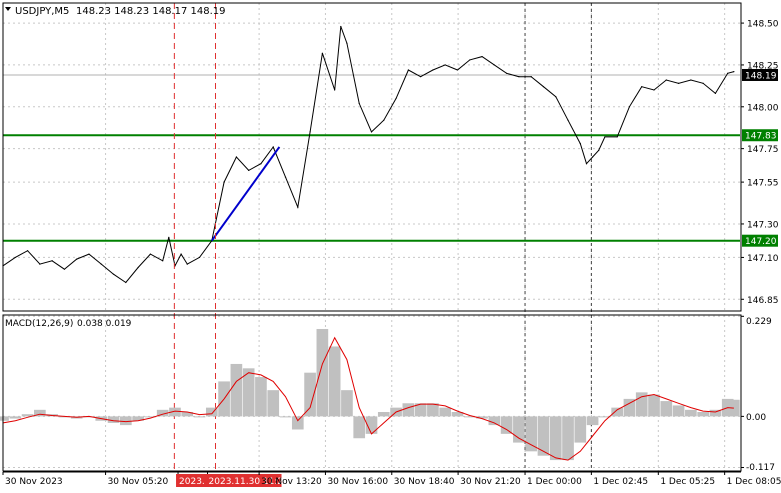  I want to click on y-tick-label: 147.30, so click(763, 225).